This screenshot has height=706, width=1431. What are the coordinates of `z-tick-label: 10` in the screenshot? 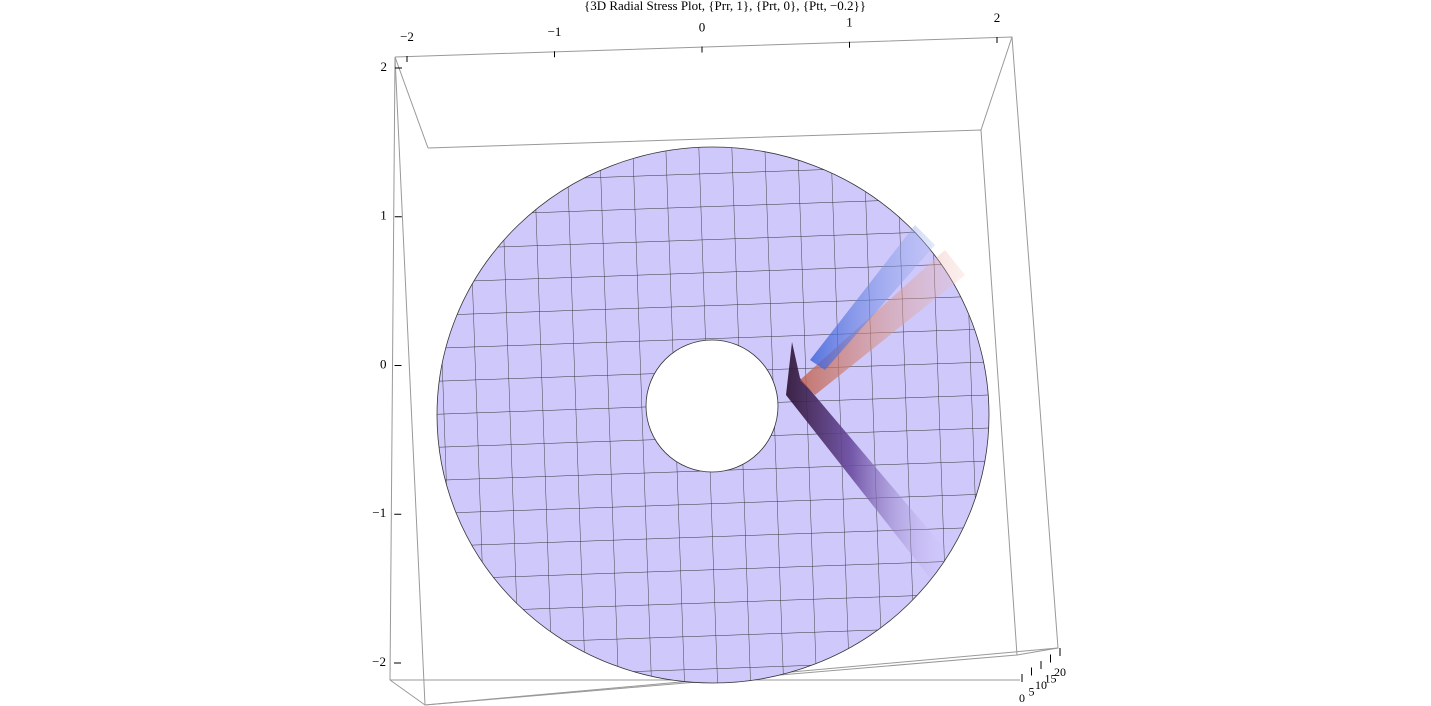 It's located at (1041, 685).